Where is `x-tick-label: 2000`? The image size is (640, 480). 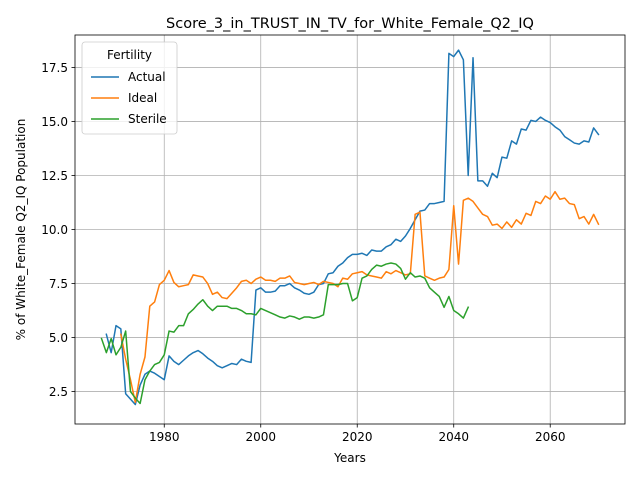 x-tick-label: 2000 is located at coordinates (260, 437).